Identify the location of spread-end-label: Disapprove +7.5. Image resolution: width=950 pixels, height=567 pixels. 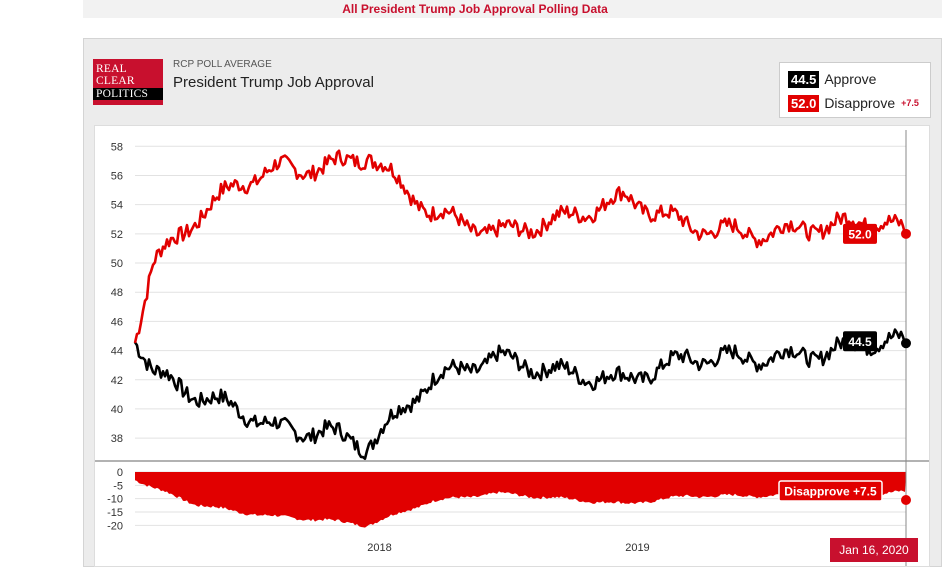
(830, 492).